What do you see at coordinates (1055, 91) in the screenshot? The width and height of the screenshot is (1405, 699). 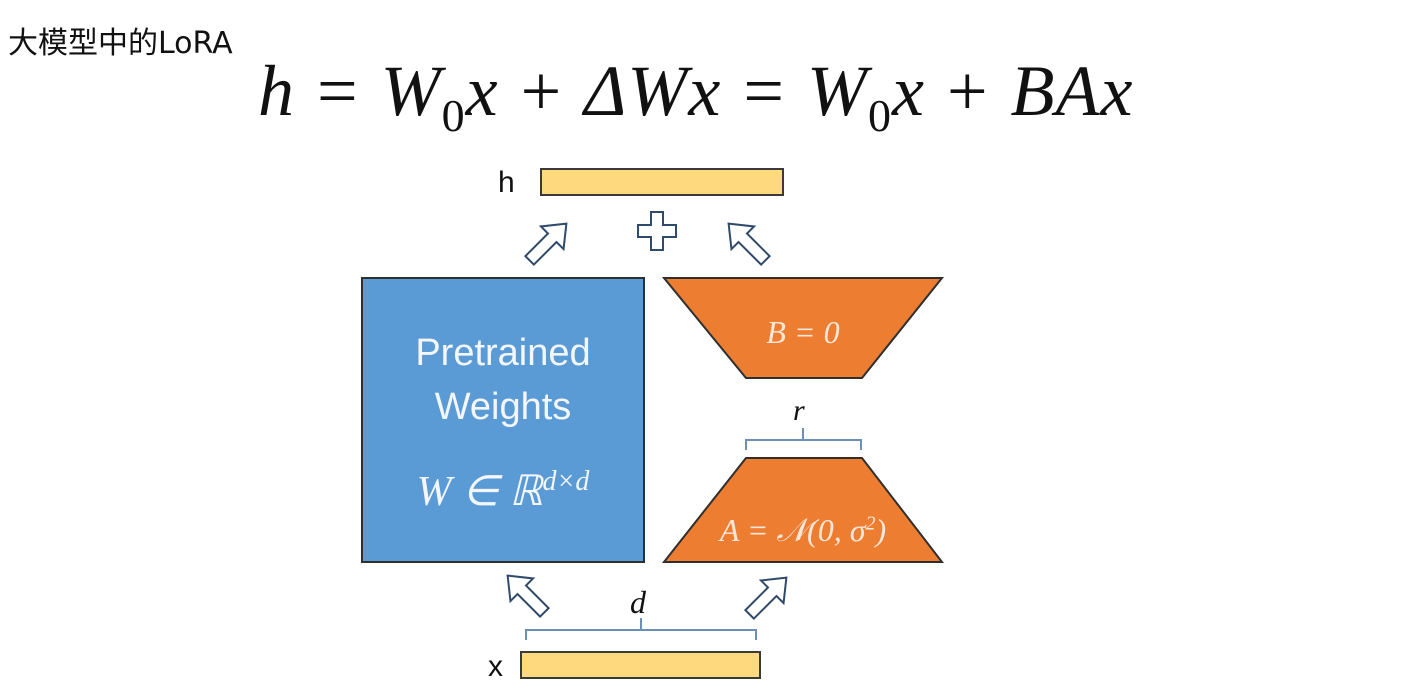 I see `formula-ba: BA` at bounding box center [1055, 91].